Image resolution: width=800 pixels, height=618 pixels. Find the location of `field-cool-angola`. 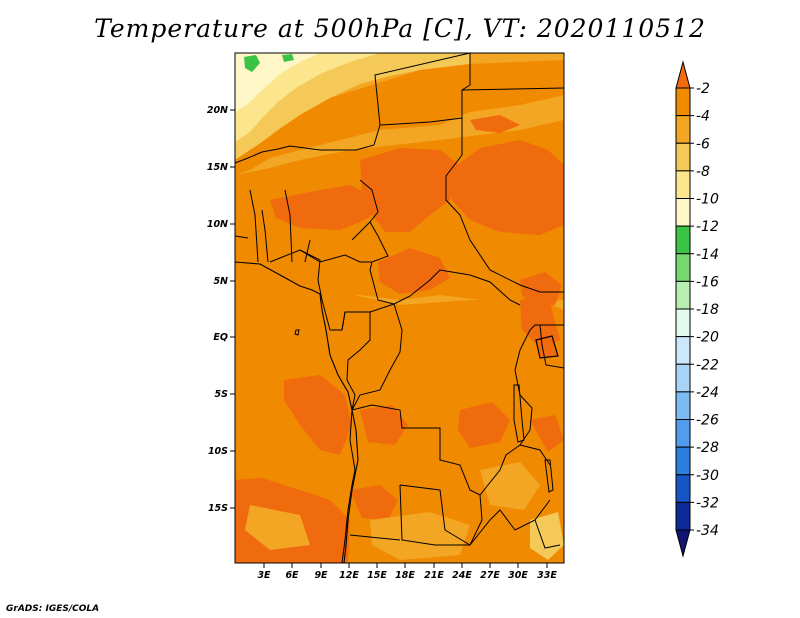

field-cool-angola is located at coordinates (277, 527).